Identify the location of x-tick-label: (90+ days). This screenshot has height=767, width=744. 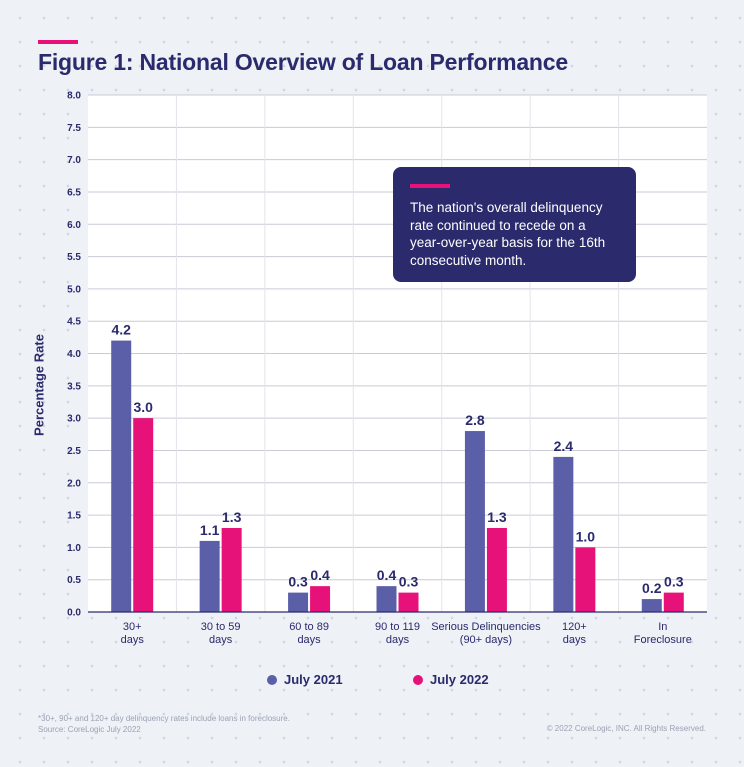
(486, 640).